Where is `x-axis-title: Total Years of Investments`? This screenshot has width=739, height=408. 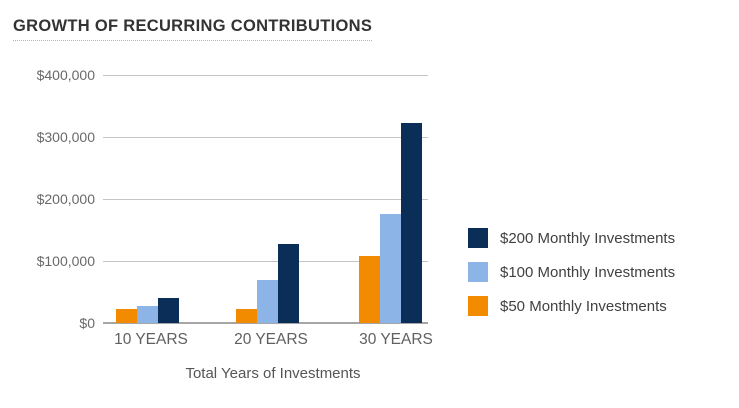
x-axis-title: Total Years of Investments is located at coordinates (273, 373).